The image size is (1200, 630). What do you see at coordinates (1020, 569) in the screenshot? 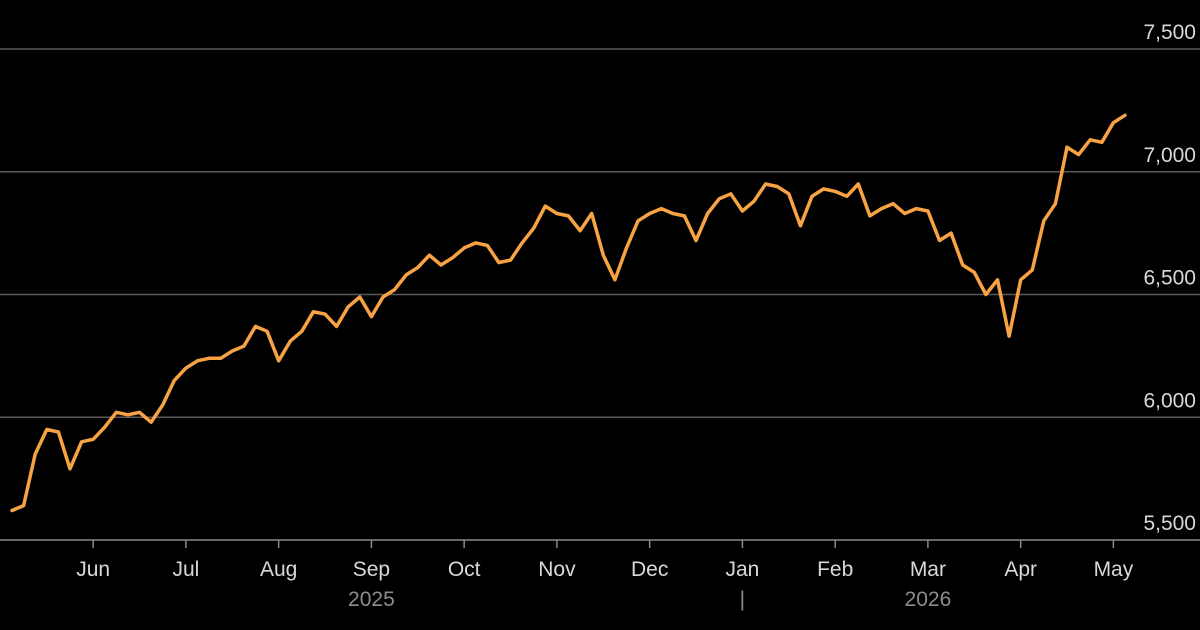
I see `x-tick-label: Apr` at bounding box center [1020, 569].